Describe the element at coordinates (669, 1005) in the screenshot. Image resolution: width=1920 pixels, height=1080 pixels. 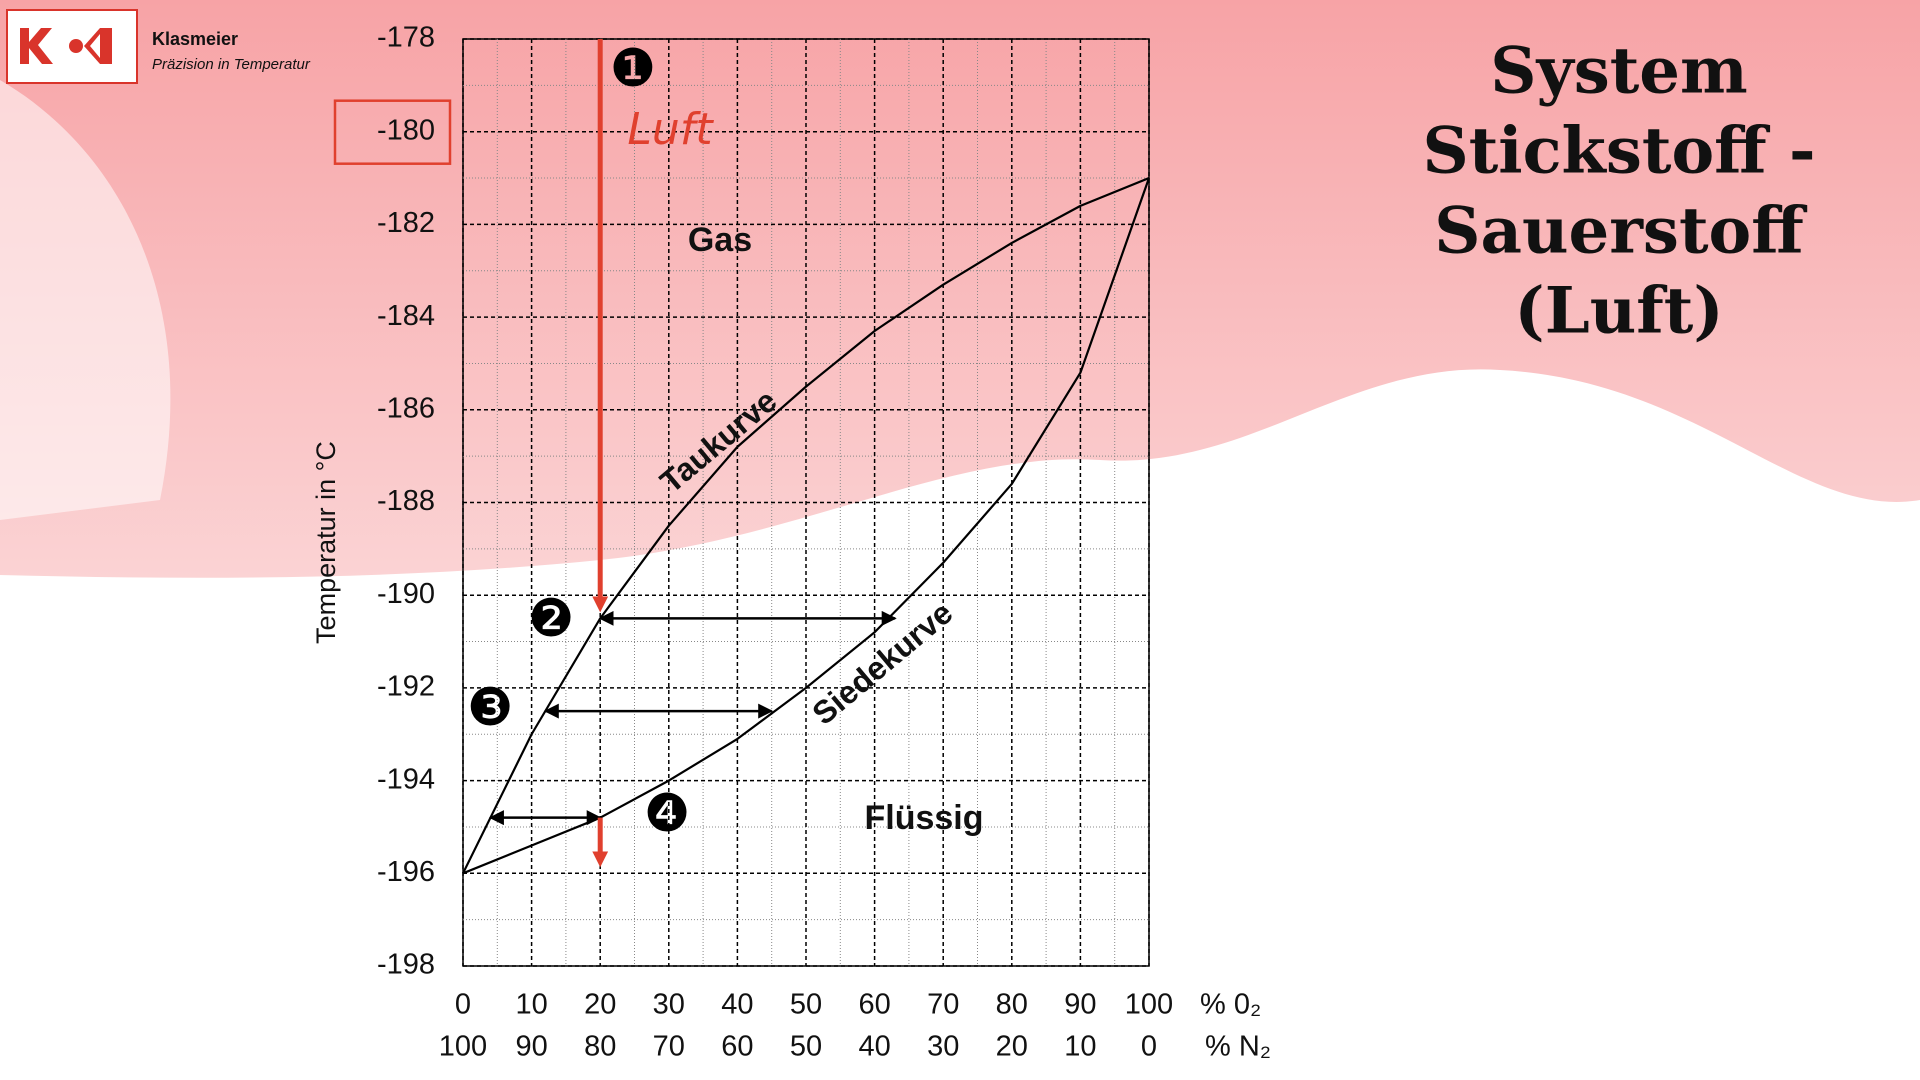
I see `x-tick-label: 30` at that location.